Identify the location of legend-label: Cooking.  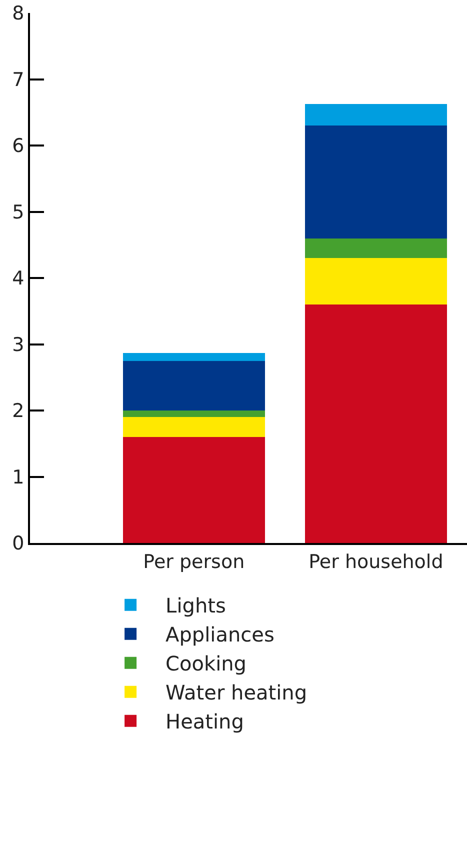
(206, 664).